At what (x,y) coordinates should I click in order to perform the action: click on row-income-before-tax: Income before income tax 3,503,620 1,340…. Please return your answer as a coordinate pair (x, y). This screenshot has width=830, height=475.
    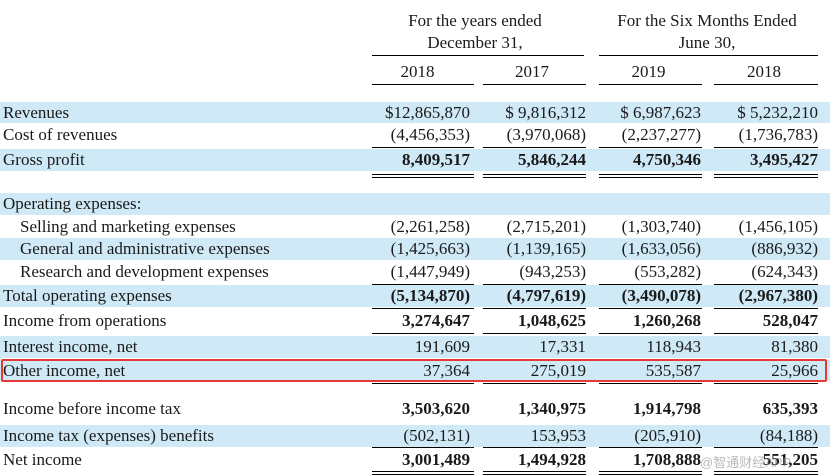
    Looking at the image, I should click on (415, 409).